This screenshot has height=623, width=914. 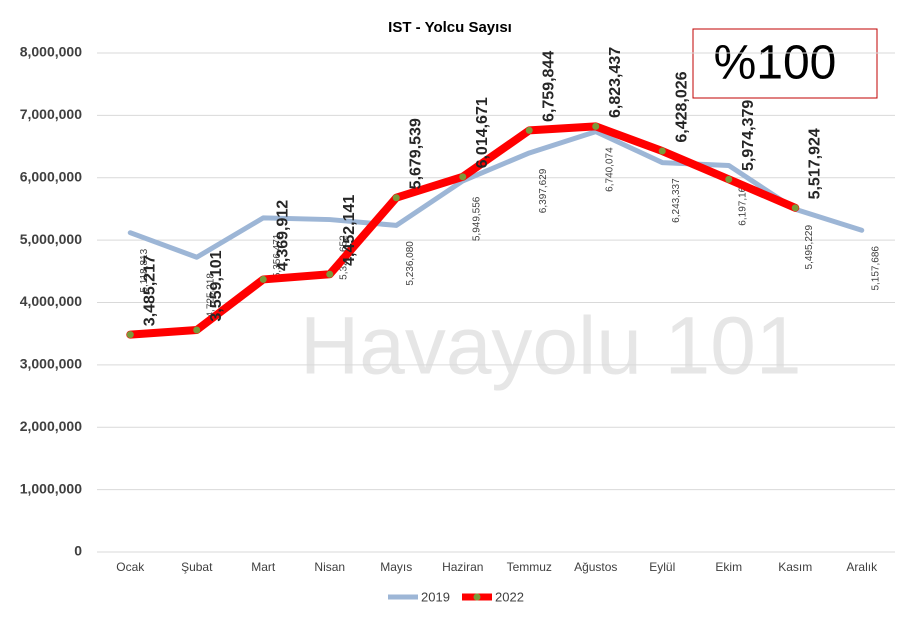 I want to click on y-tick-label: 1,000,000, so click(x=51, y=488).